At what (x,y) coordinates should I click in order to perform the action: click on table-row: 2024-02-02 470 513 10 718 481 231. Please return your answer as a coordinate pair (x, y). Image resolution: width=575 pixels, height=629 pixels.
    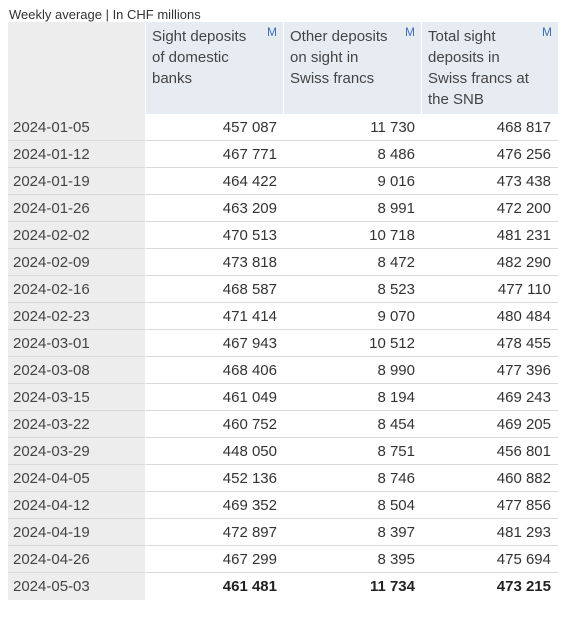
    Looking at the image, I should click on (283, 235).